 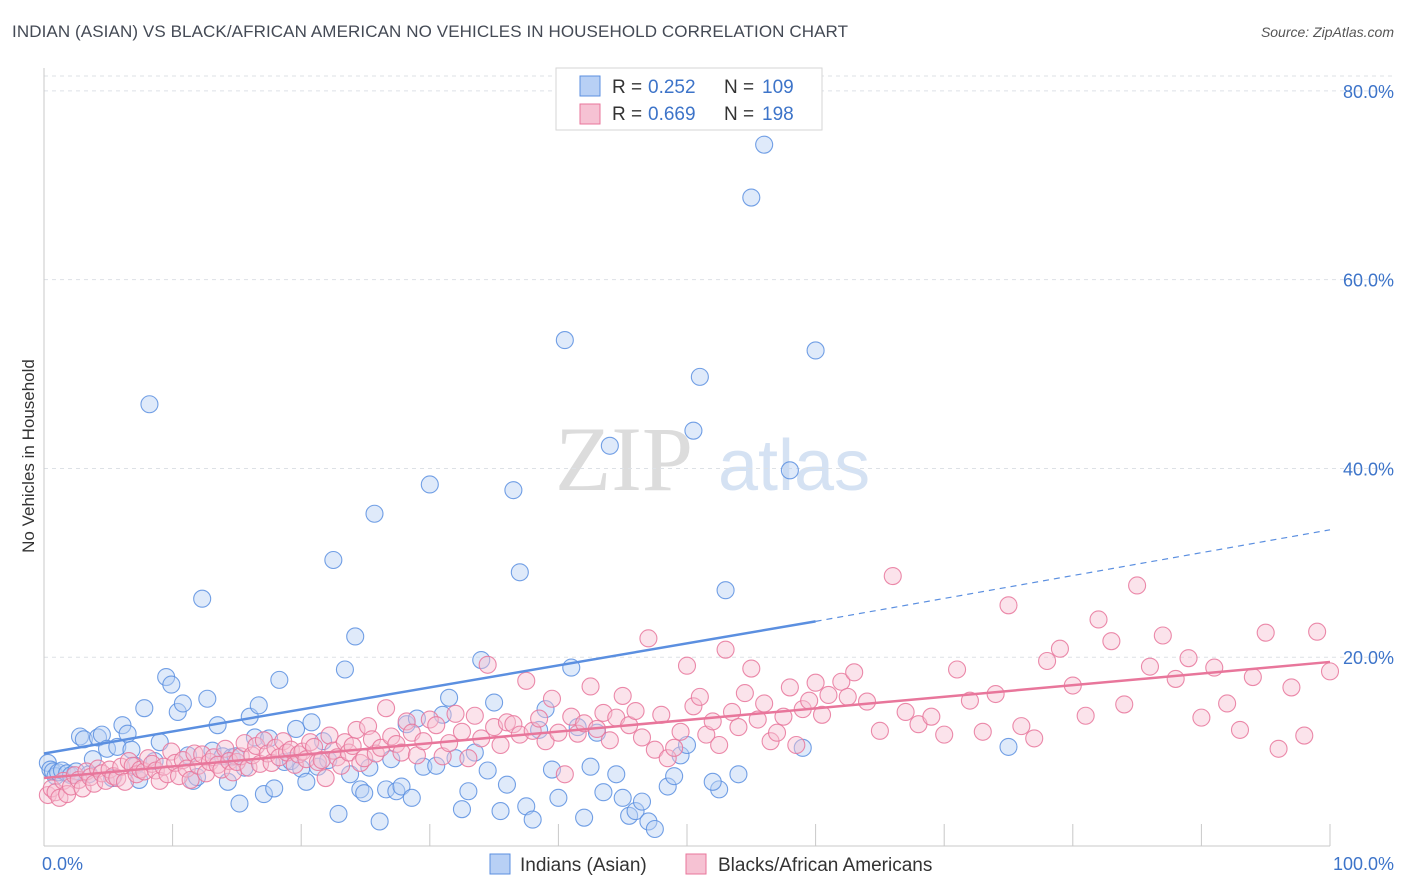 I want to click on y-tick-label-40: 40.0%, so click(x=1368, y=469).